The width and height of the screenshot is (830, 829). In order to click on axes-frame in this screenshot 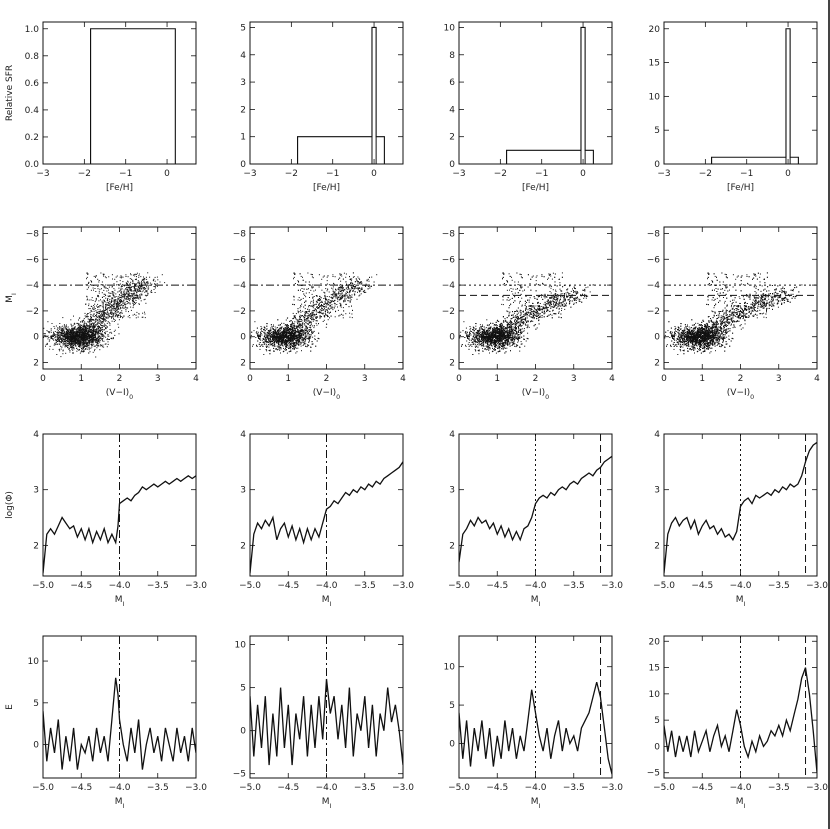, I will do `click(119, 298)`.